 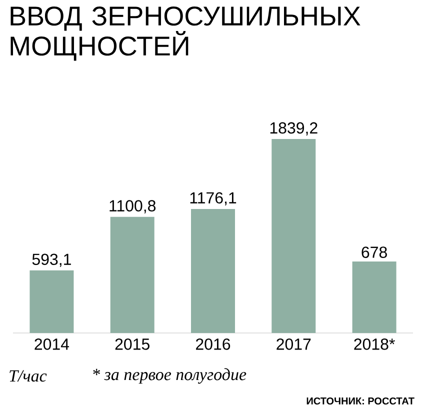 What do you see at coordinates (132, 344) in the screenshot?
I see `x-tick-label: 2015` at bounding box center [132, 344].